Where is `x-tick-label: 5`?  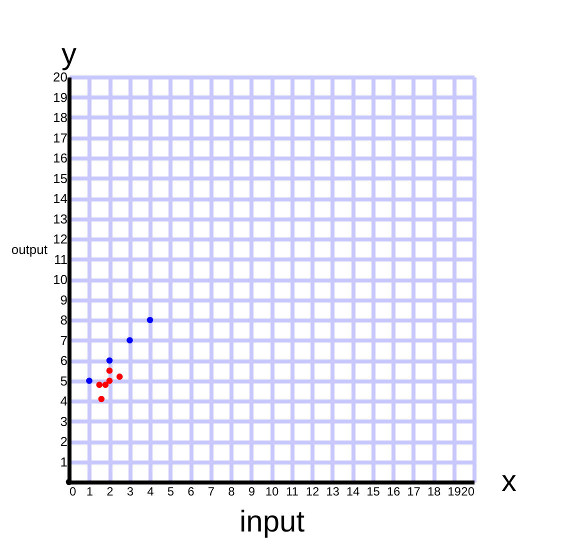 x-tick-label: 5 is located at coordinates (170, 491).